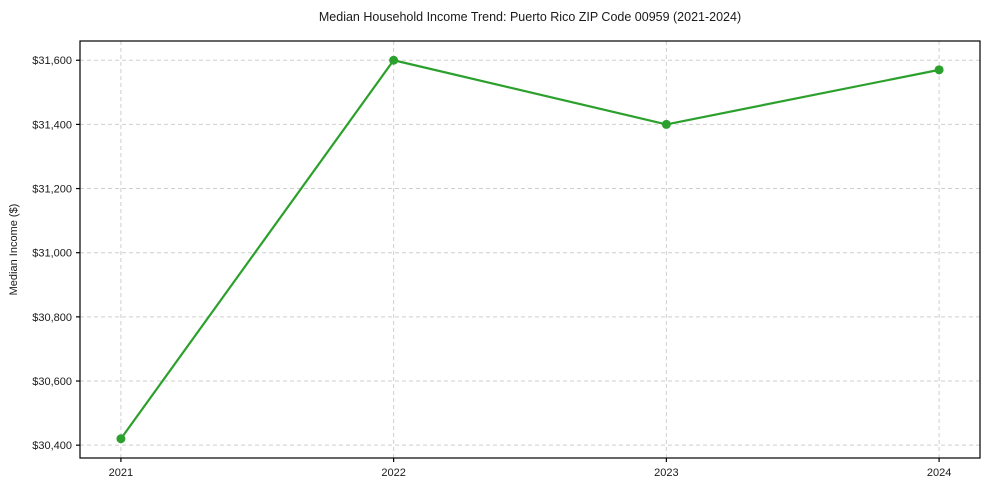 The height and width of the screenshot is (490, 989). I want to click on x-tick-label: 2022, so click(393, 473).